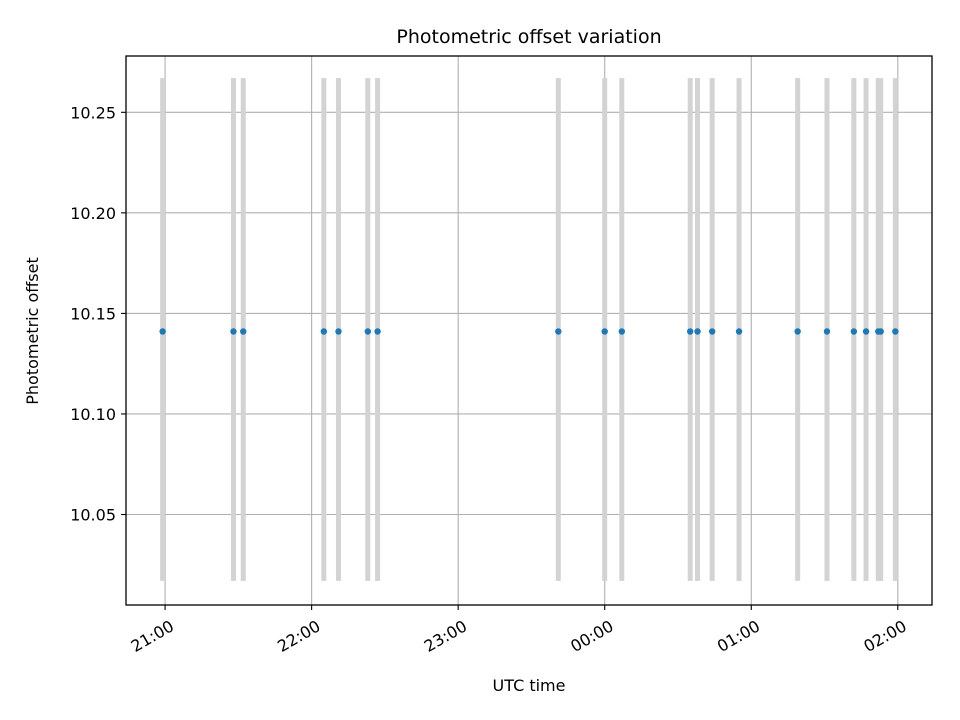 Image resolution: width=960 pixels, height=720 pixels. Describe the element at coordinates (93, 313) in the screenshot. I see `y-tick-label: 10.15` at that location.